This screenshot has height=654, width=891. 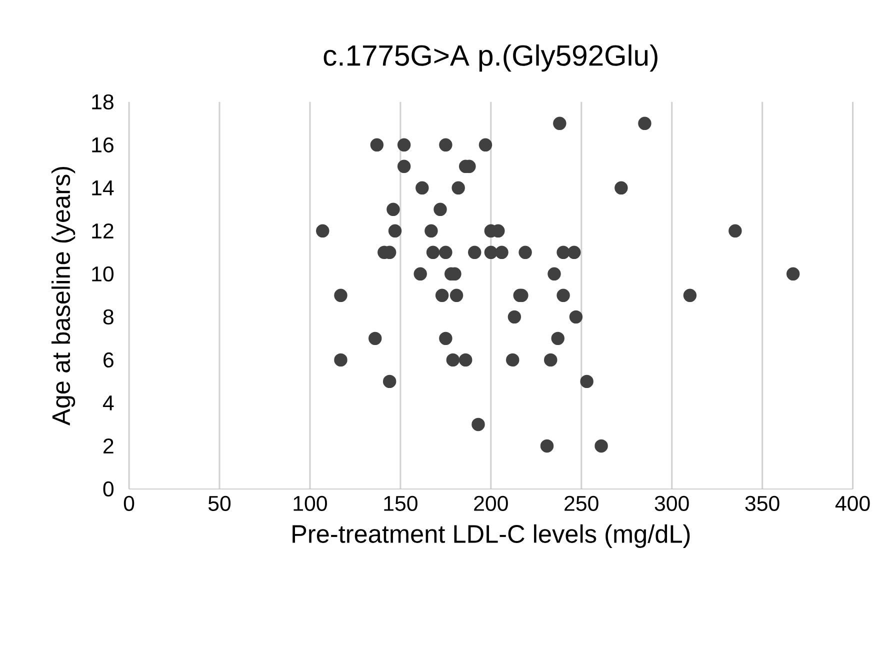 What do you see at coordinates (491, 536) in the screenshot?
I see `x-axis-title: Pre-treatment LDL-C levels (mg/dL)` at bounding box center [491, 536].